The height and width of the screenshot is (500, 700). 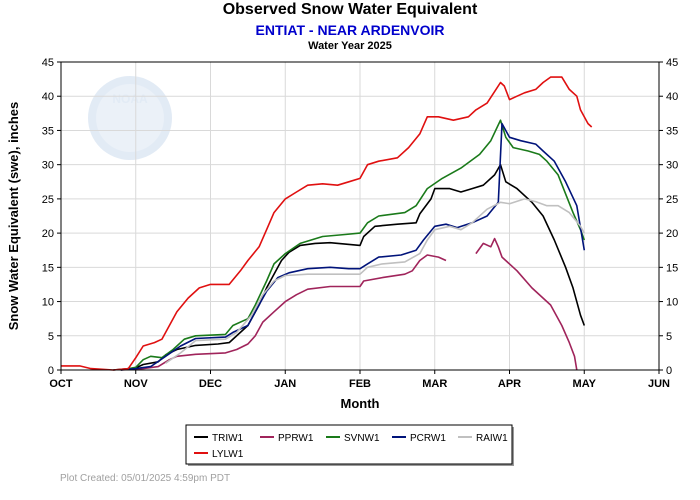 I want to click on y-tick-label-right: 30, so click(x=672, y=166).